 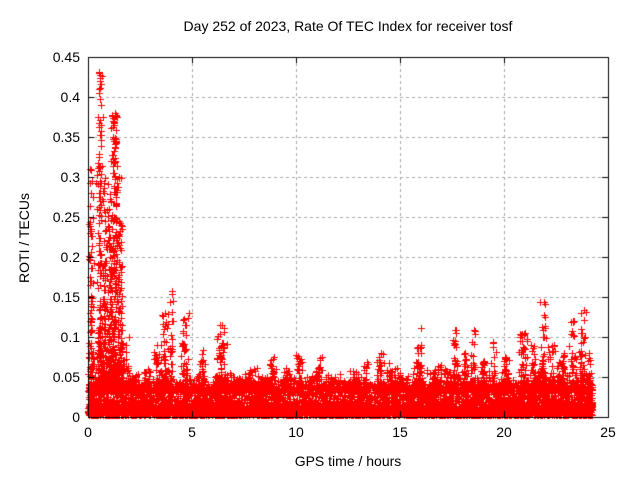 I want to click on x-tick-label: 0, so click(x=88, y=432).